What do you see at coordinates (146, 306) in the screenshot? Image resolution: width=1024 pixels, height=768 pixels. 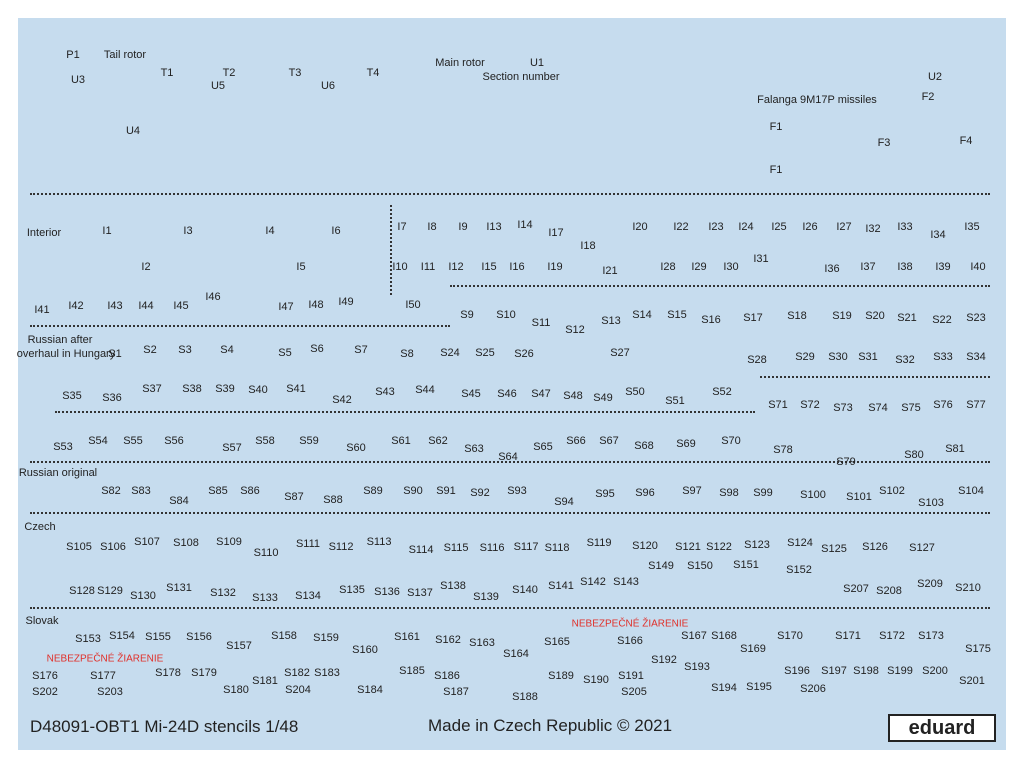 I see `decal-label: I44` at bounding box center [146, 306].